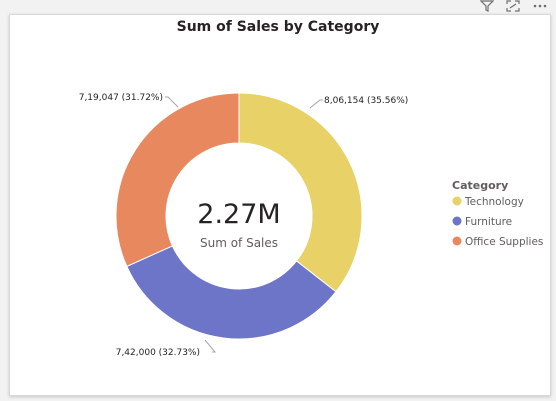  I want to click on more-options-icon, so click(540, 7).